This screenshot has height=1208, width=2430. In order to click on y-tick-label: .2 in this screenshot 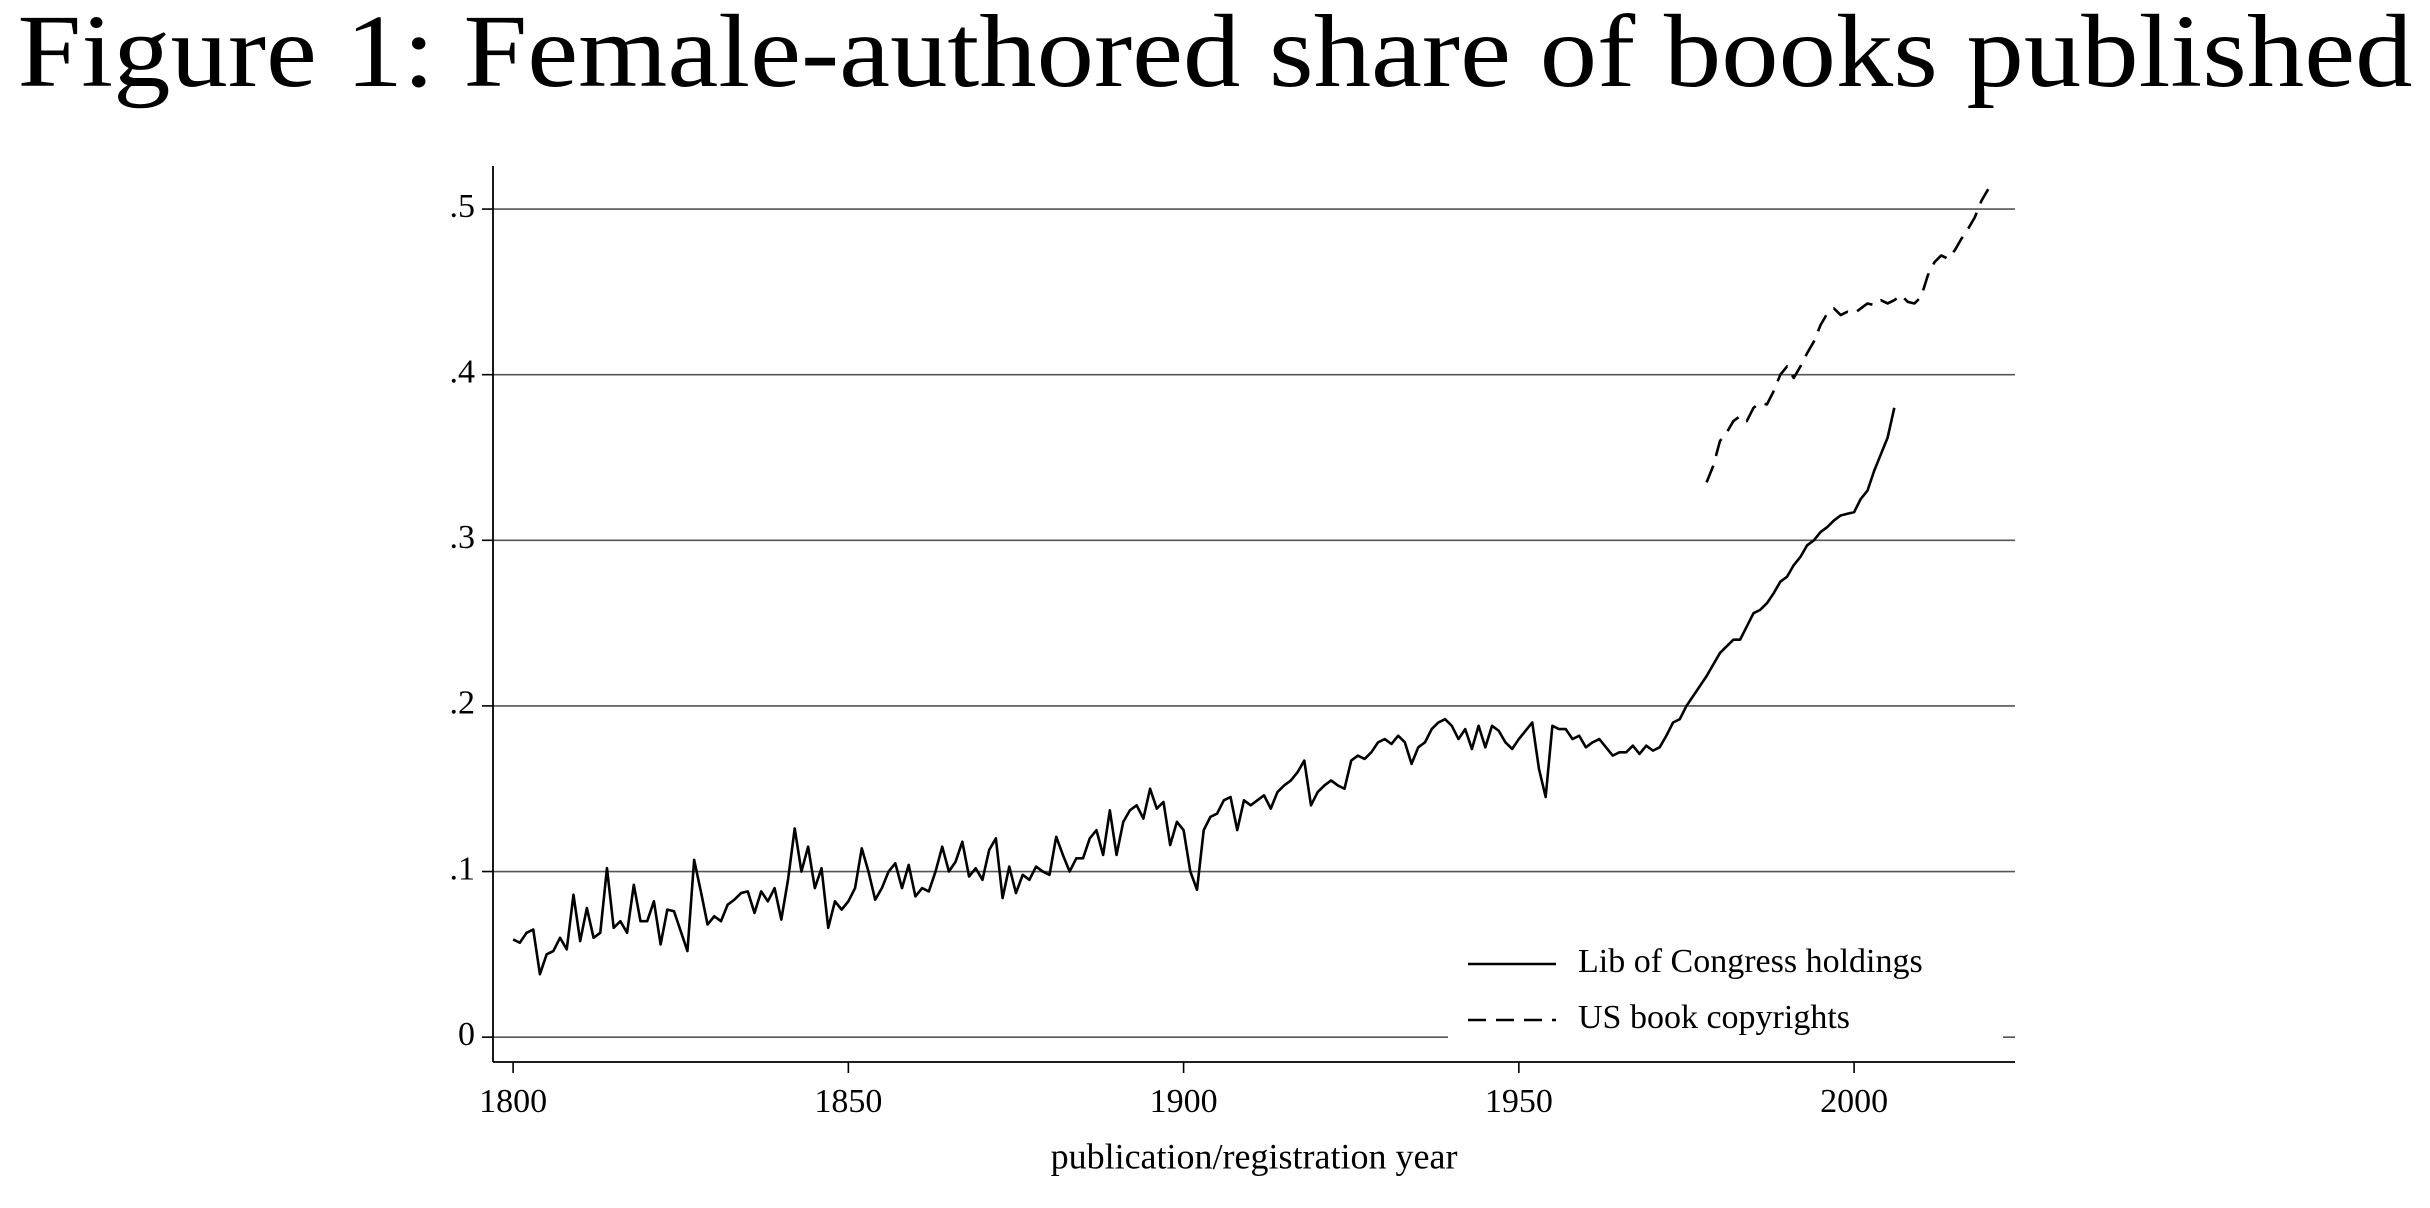, I will do `click(463, 703)`.